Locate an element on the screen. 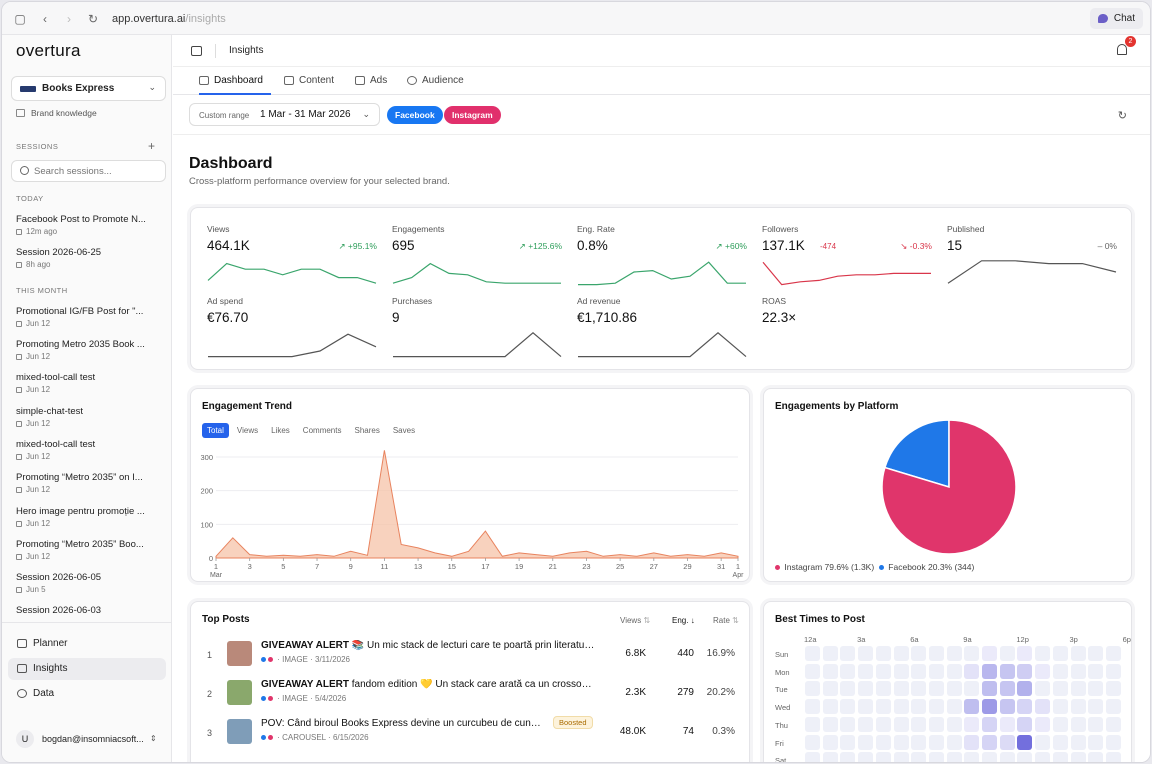 This screenshot has width=1152, height=764. subtab-total: Total is located at coordinates (215, 430).